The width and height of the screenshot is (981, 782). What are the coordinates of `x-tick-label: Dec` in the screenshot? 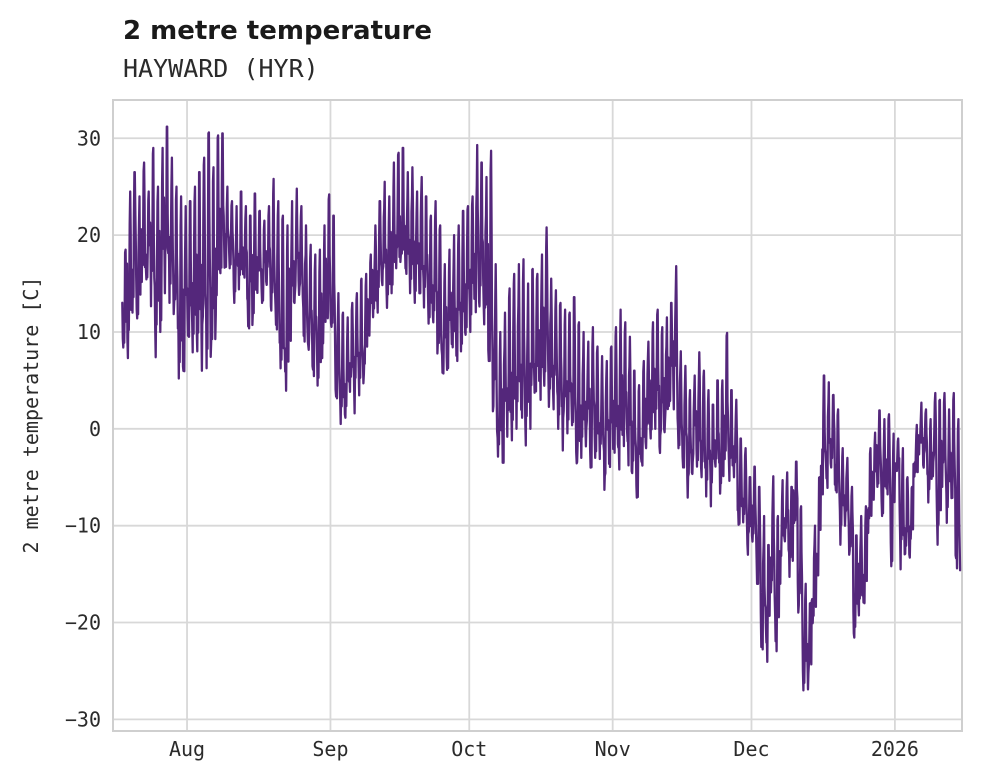 It's located at (751, 749).